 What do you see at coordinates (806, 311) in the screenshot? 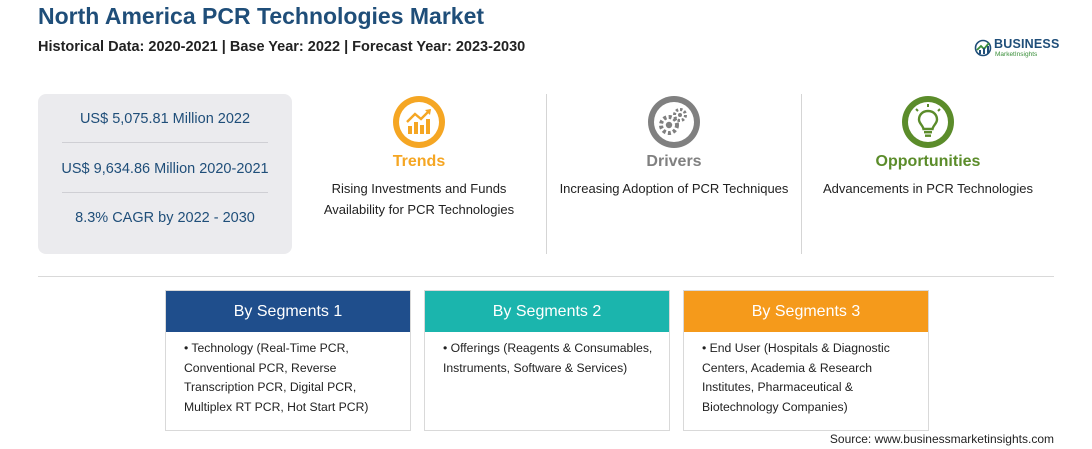
I see `segment-3-title: By Segments 3` at bounding box center [806, 311].